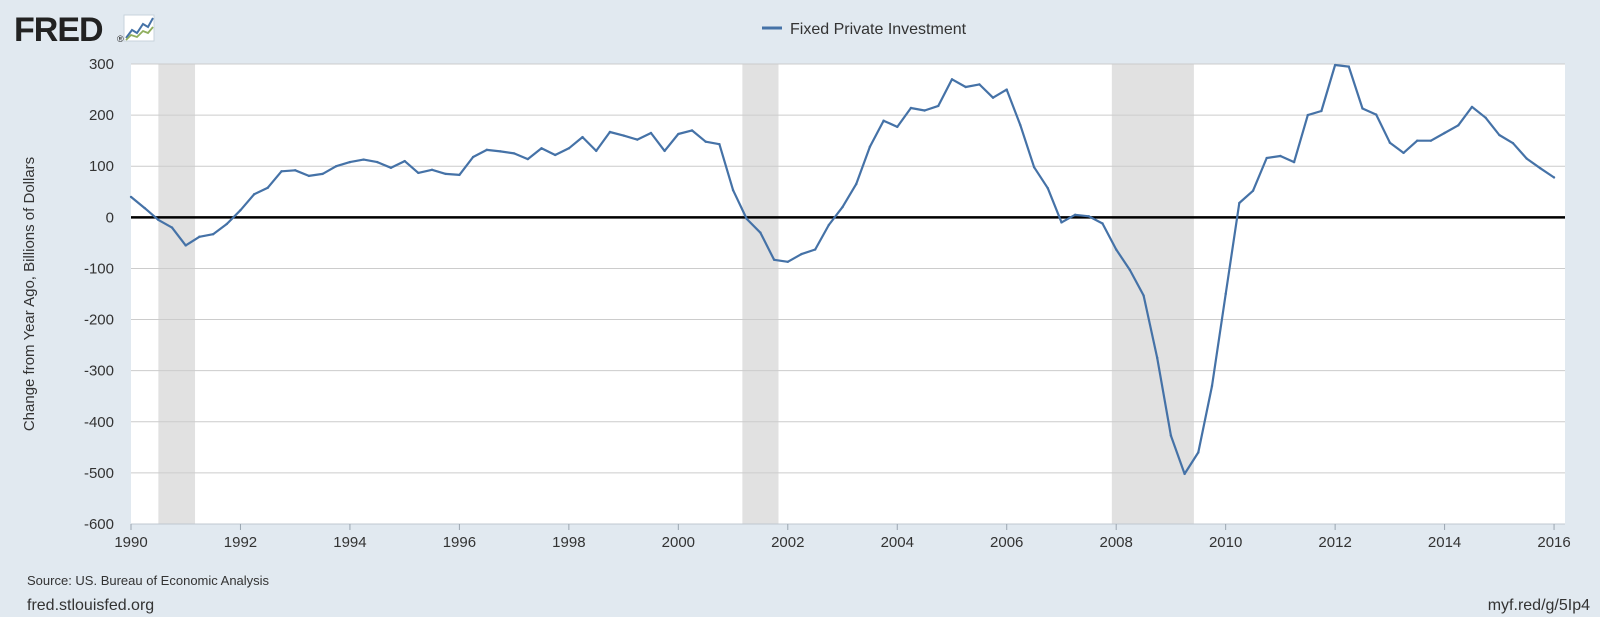 This screenshot has height=617, width=1600. I want to click on legend: Fixed Private Investment, so click(864, 29).